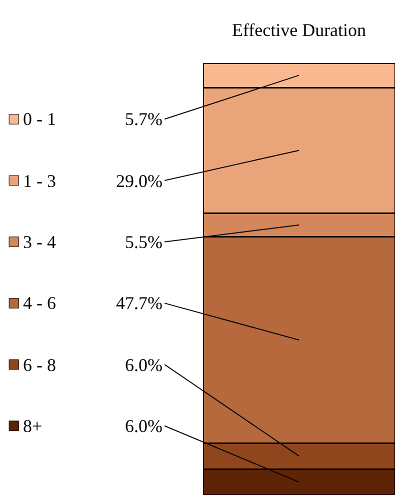 The height and width of the screenshot is (499, 415). Describe the element at coordinates (32, 426) in the screenshot. I see `legend-label: 8+` at that location.